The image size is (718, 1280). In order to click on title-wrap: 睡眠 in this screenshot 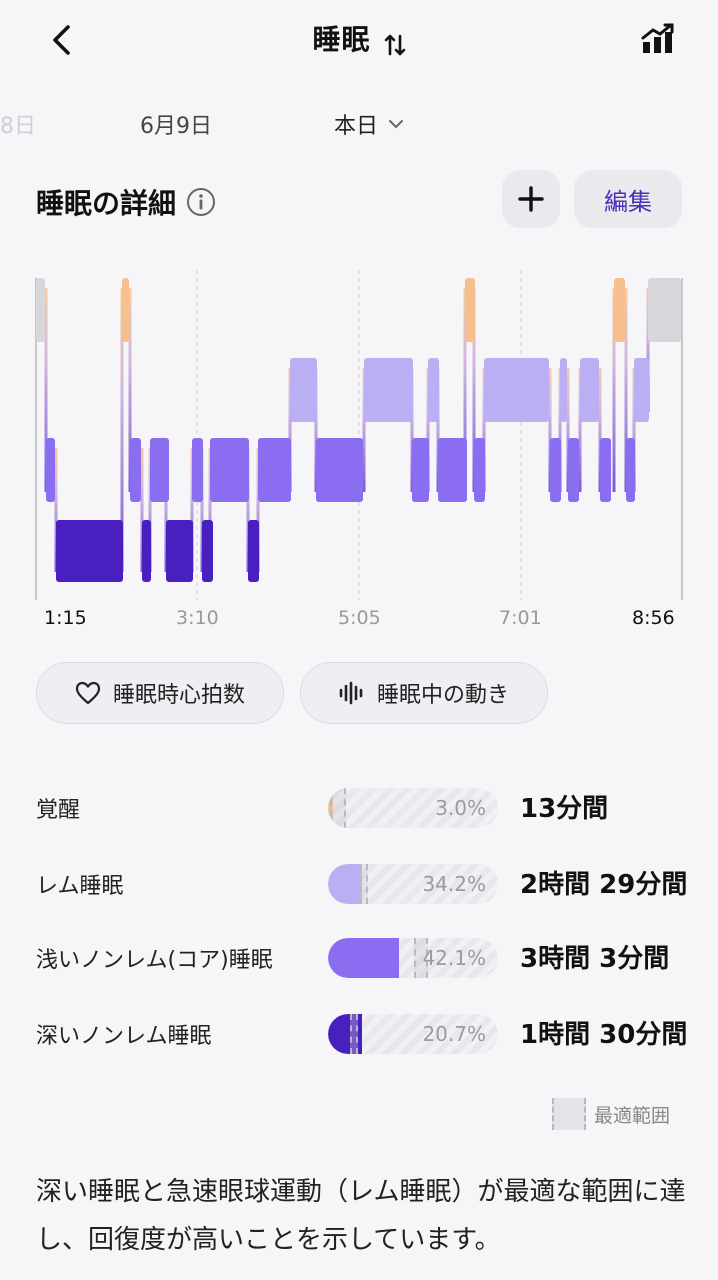, I will do `click(359, 38)`.